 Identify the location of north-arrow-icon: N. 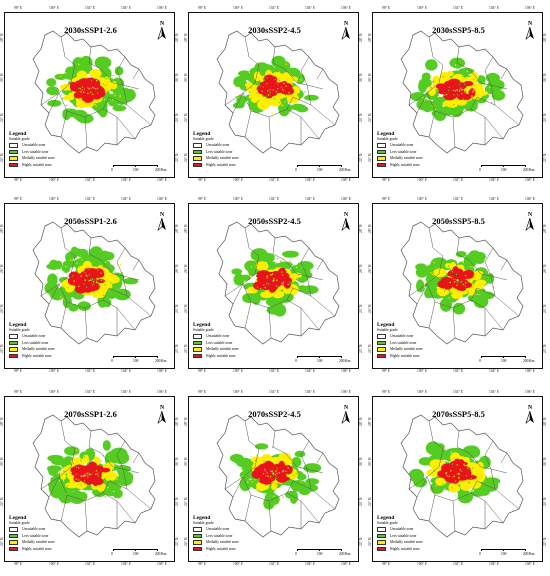
(162, 415).